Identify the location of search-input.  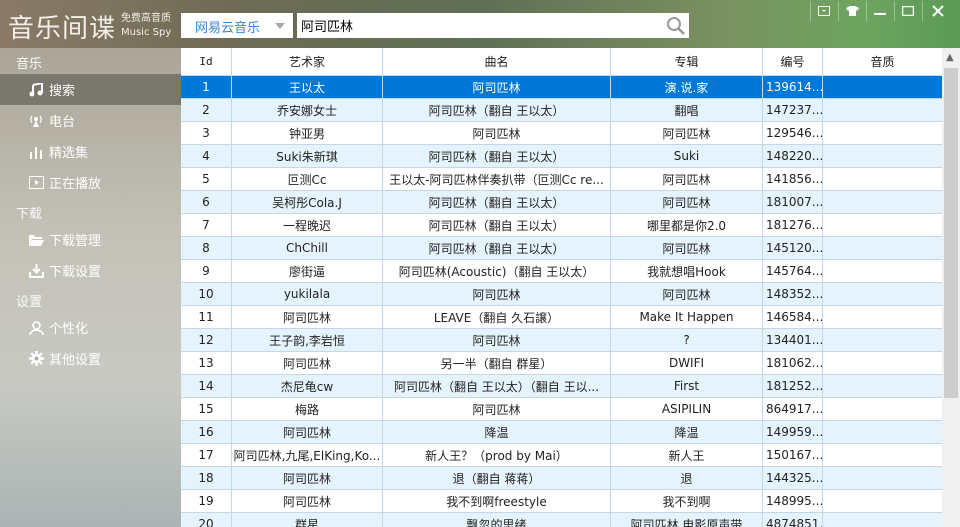
(493, 25).